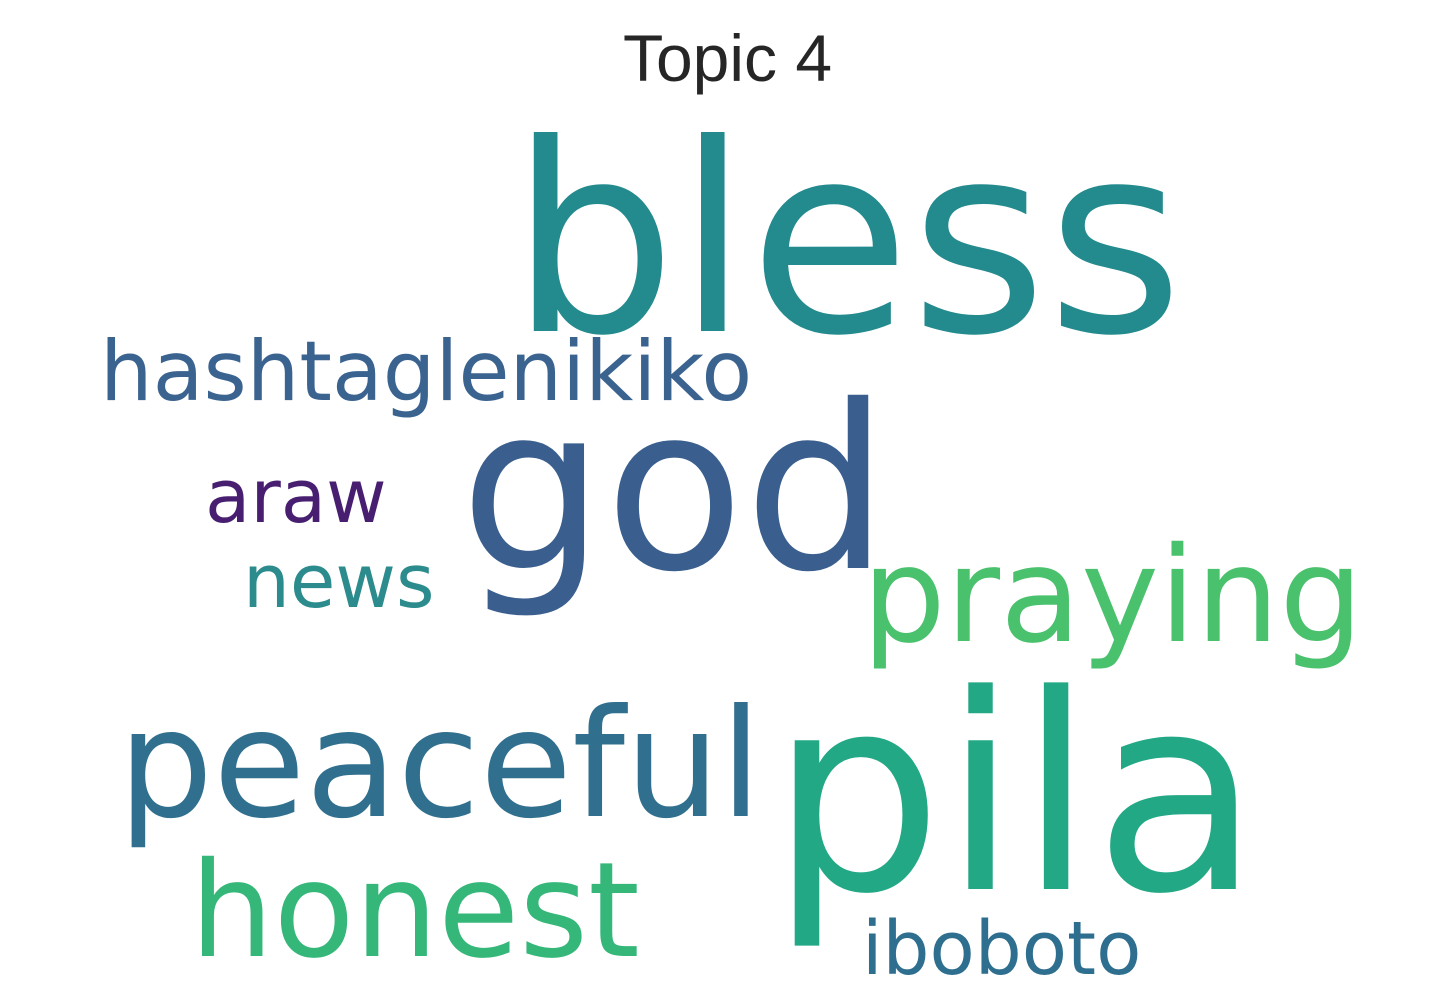 The image size is (1455, 1005). Describe the element at coordinates (1002, 949) in the screenshot. I see `word-iboboto: iboboto` at that location.